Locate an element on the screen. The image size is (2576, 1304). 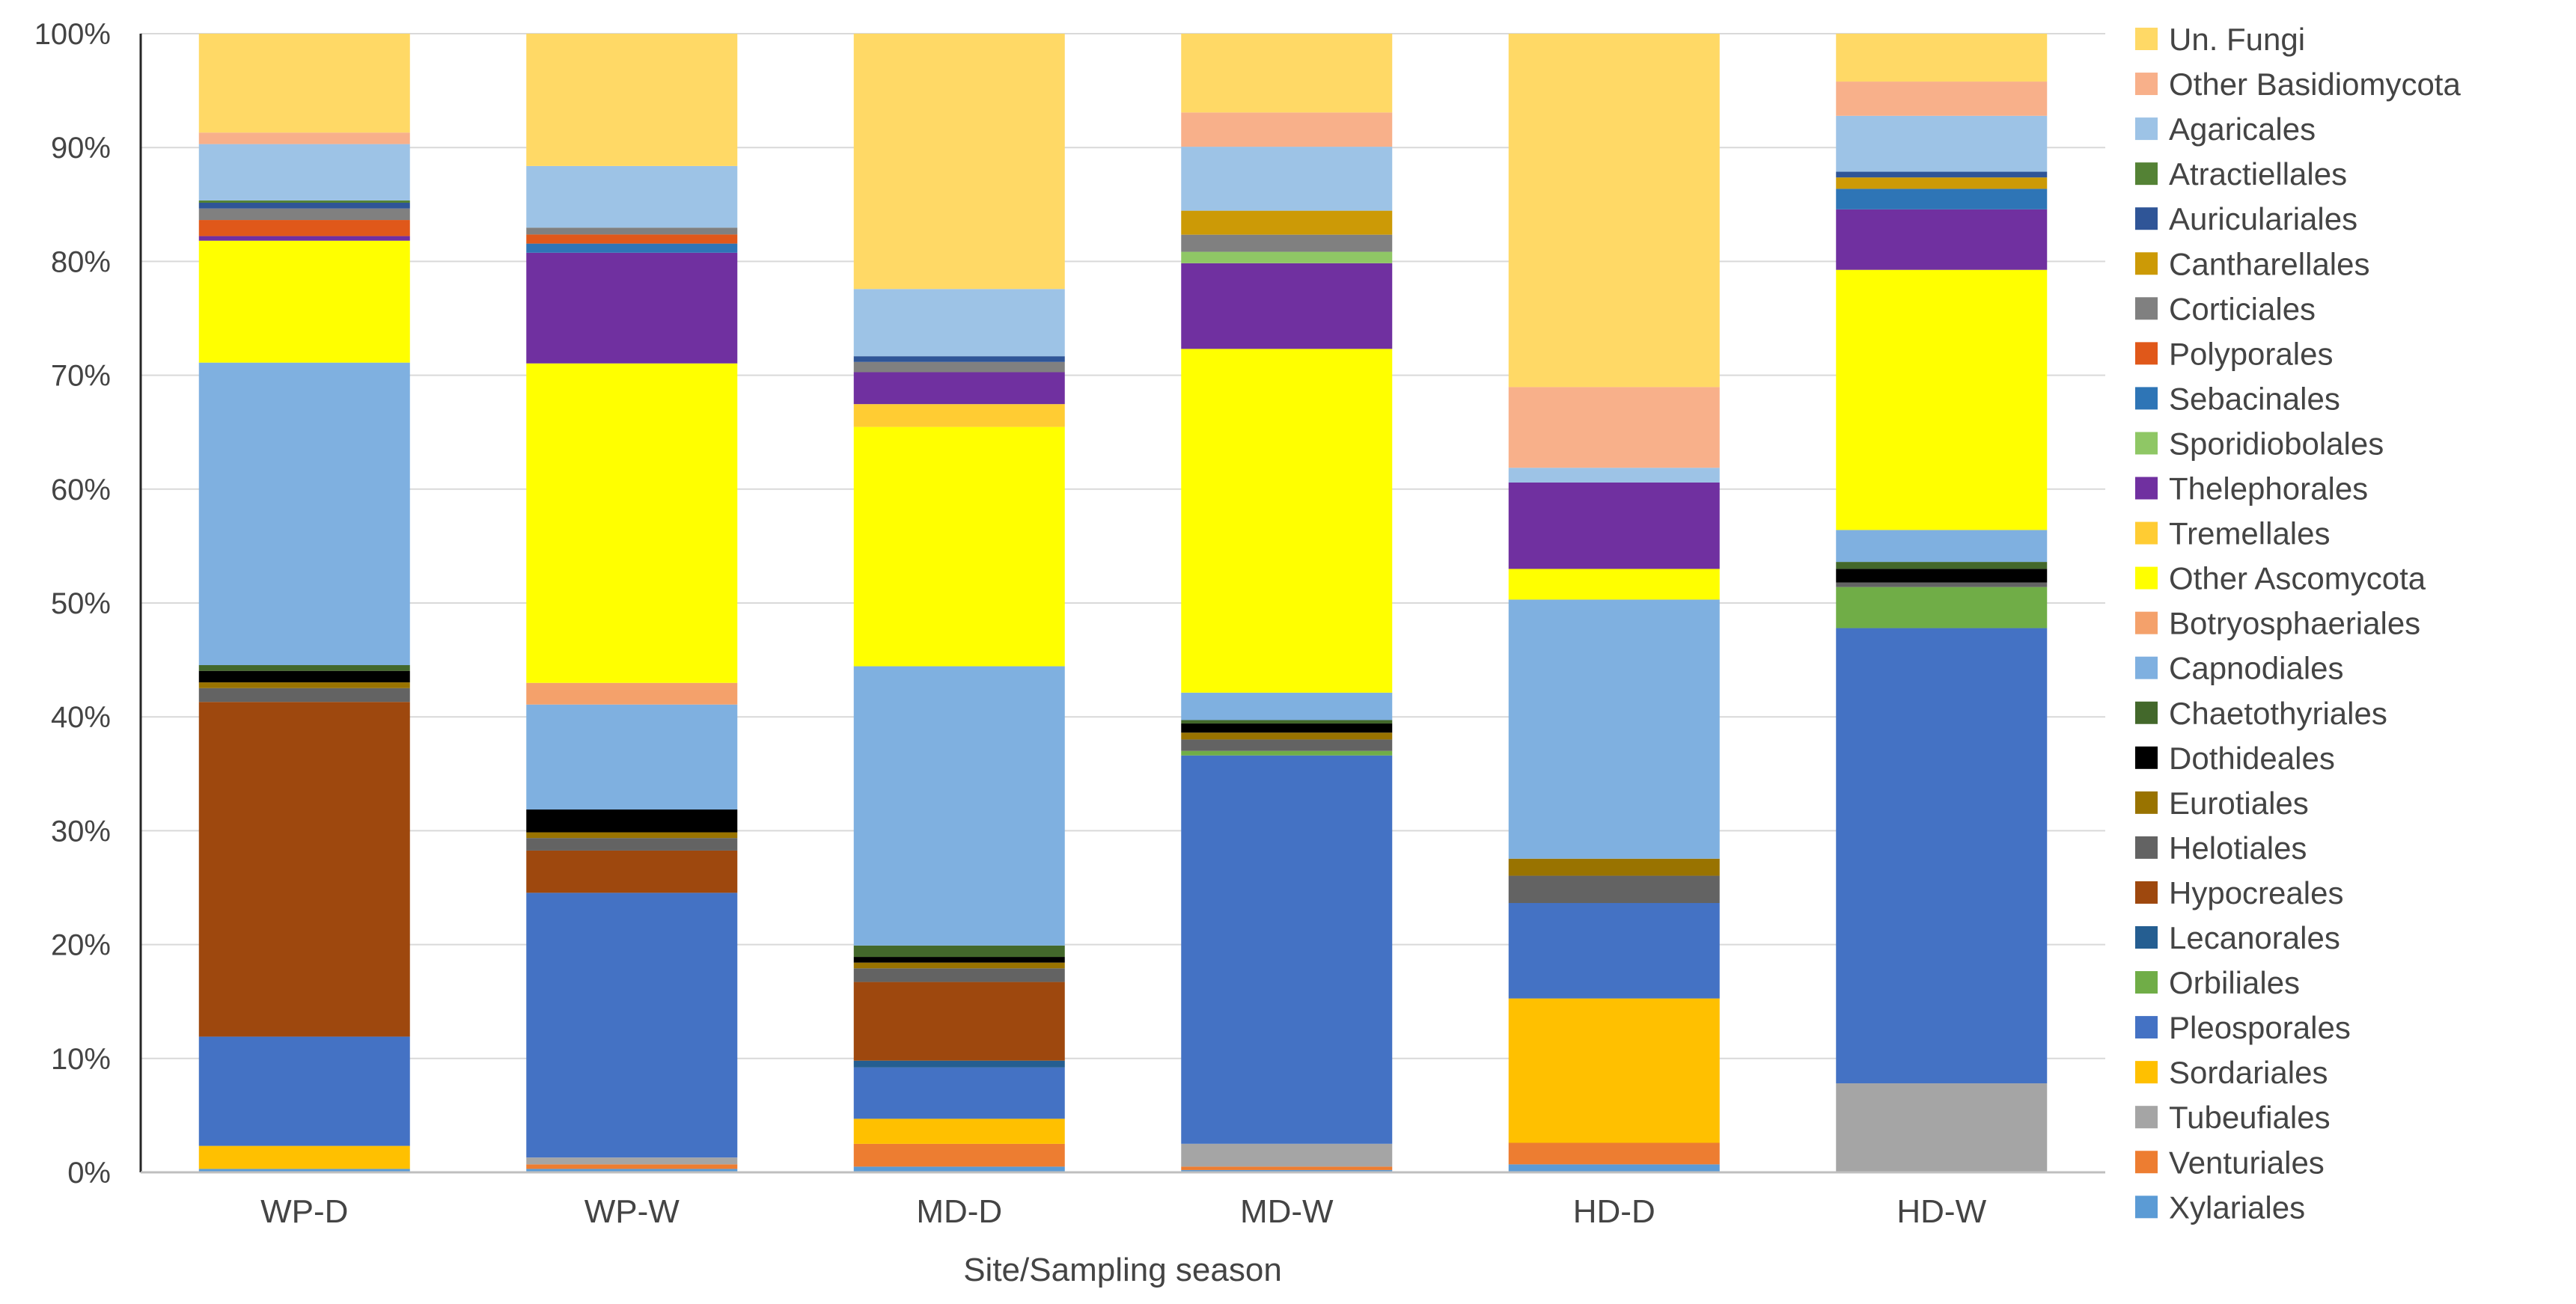
legend-label: Capnodiales is located at coordinates (2256, 668).